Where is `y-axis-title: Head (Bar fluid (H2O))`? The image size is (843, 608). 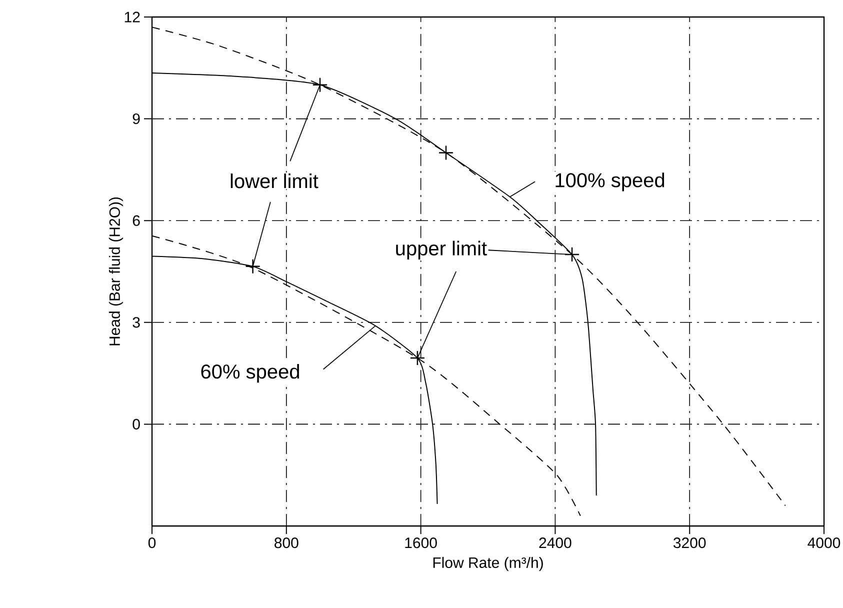 y-axis-title: Head (Bar fluid (H2O)) is located at coordinates (115, 271).